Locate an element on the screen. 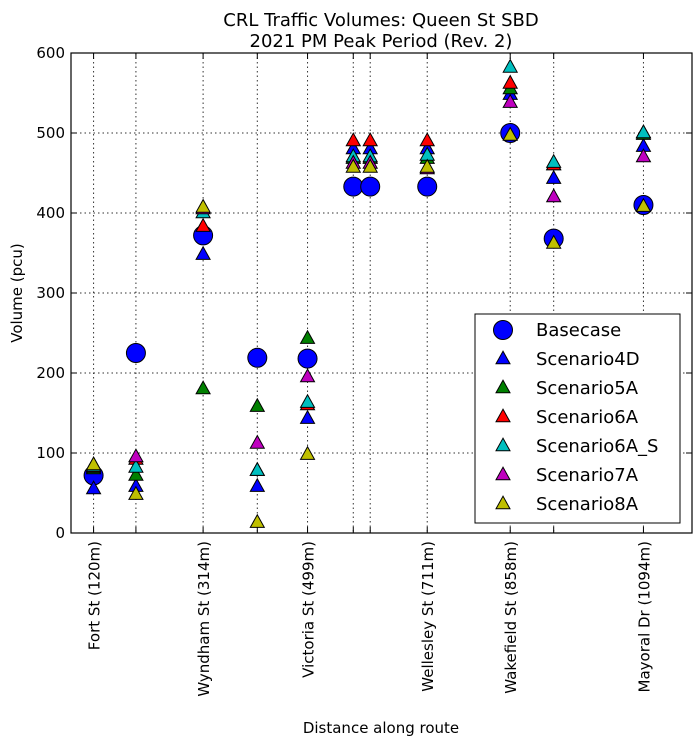 The image size is (700, 745). y-tick-label: 0 is located at coordinates (60, 533).